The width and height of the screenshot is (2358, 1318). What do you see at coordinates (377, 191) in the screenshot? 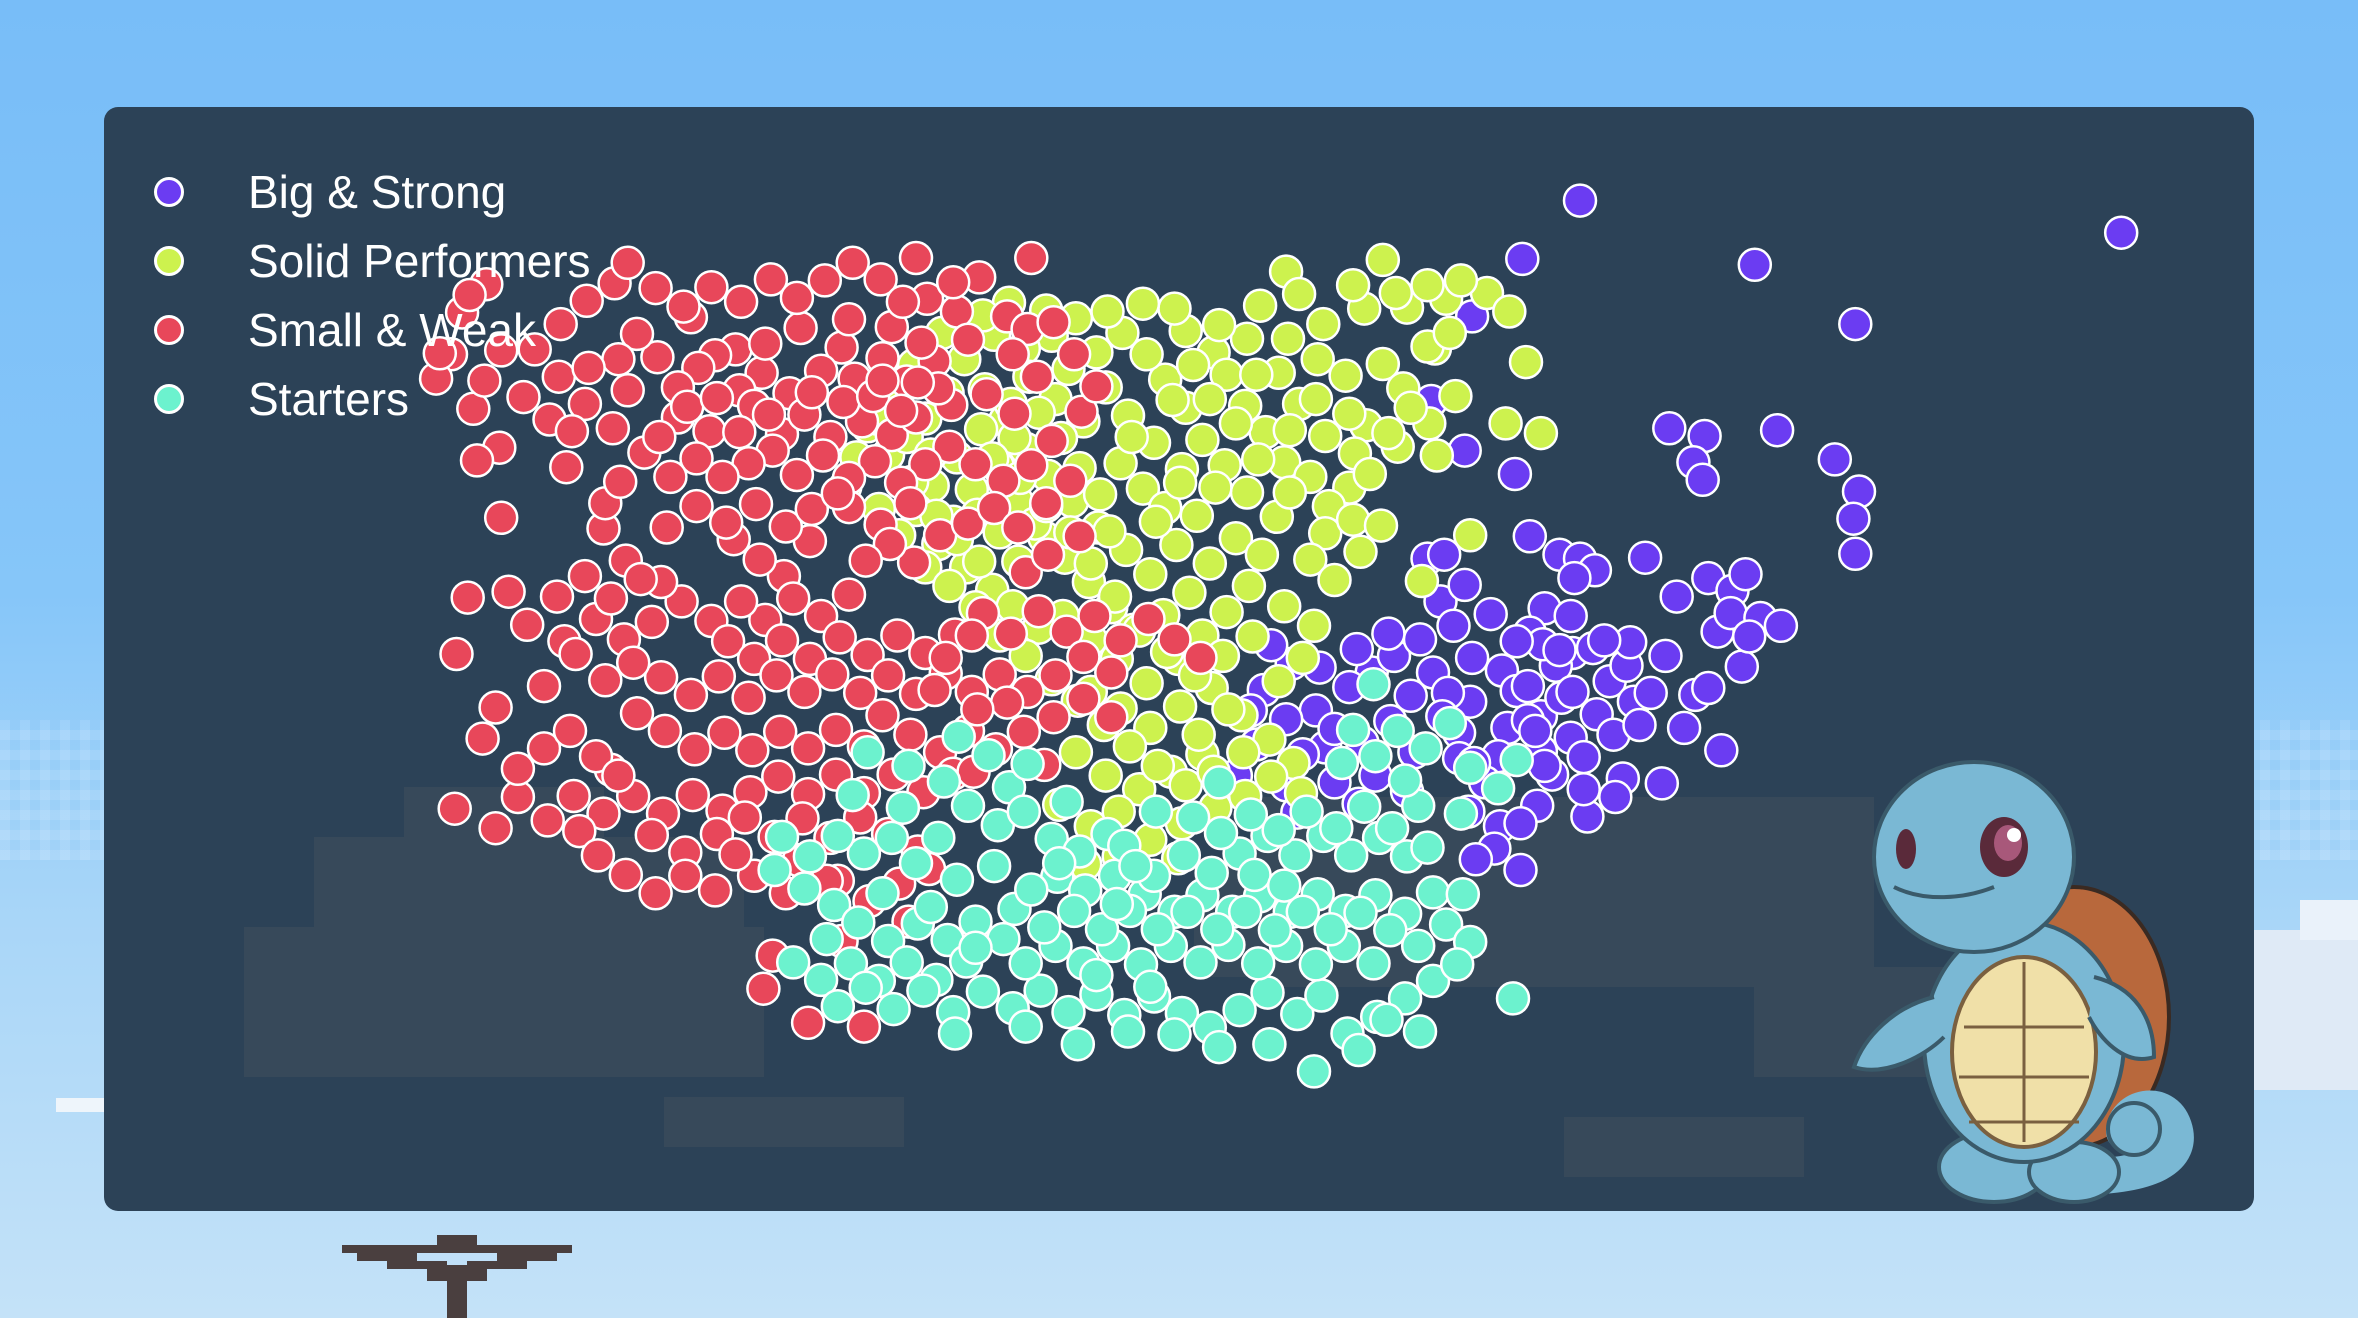
I see `legend-label: Big & Strong` at bounding box center [377, 191].